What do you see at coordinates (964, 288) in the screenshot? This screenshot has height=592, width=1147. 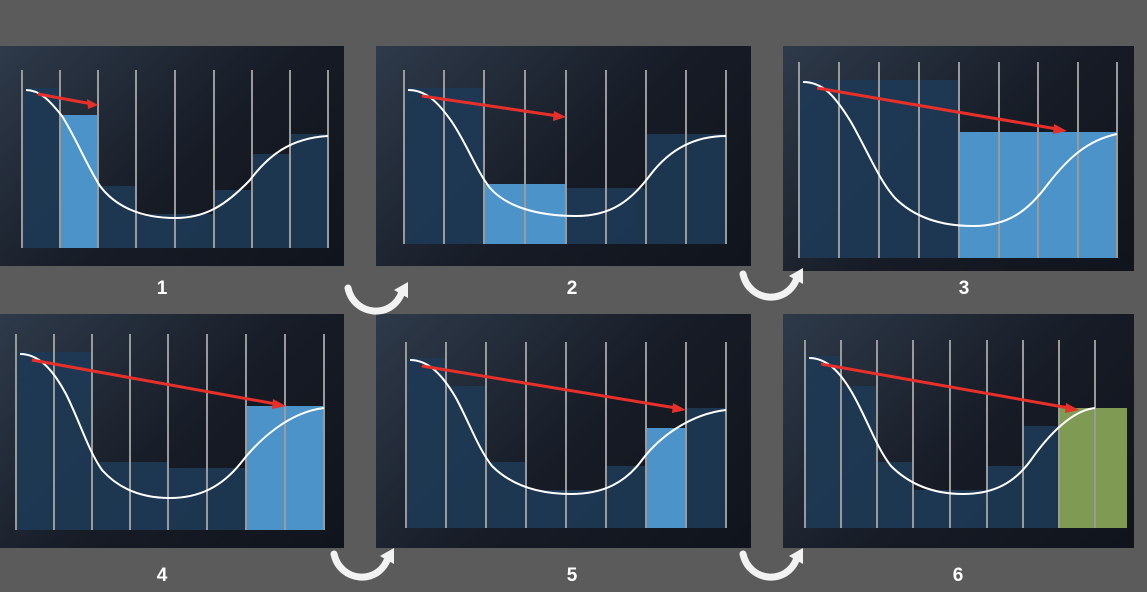 I see `step-number-3: 3` at bounding box center [964, 288].